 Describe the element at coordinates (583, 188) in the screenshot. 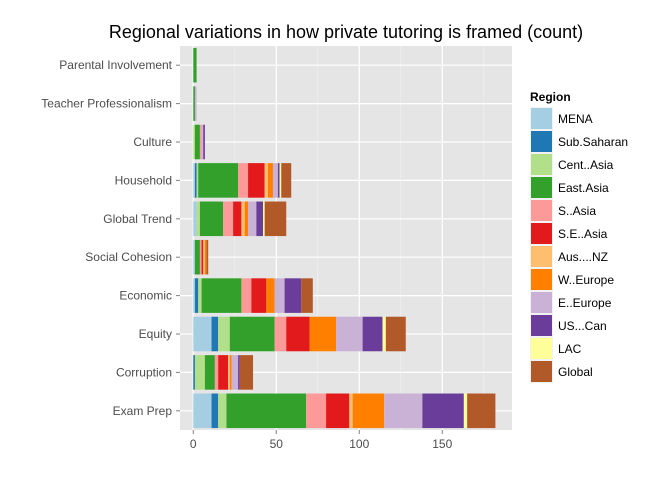

I see `legend-label: East.Asia` at that location.